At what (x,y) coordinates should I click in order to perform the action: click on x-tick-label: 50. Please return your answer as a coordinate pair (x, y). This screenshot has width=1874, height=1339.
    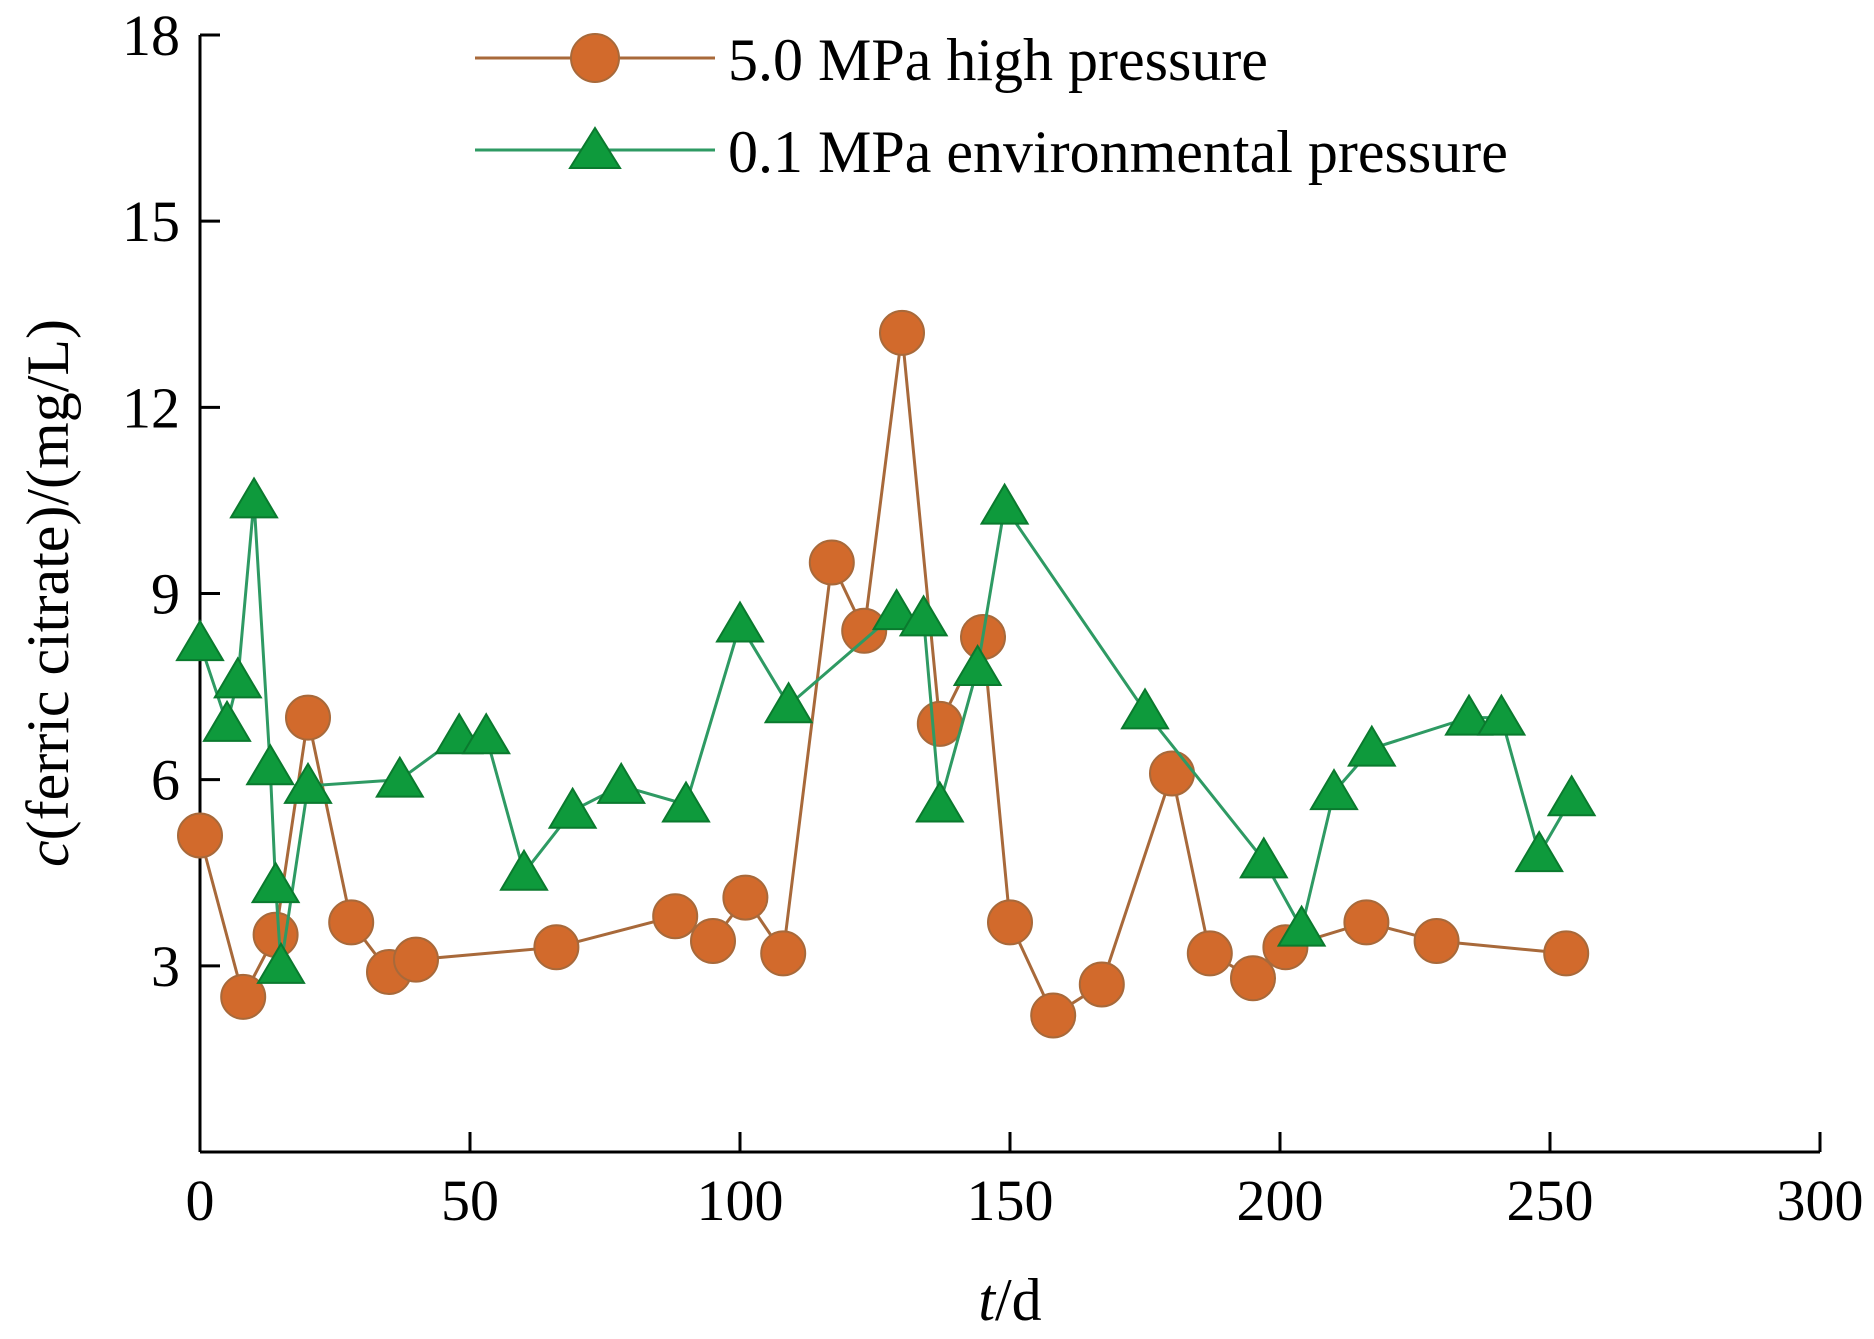
    Looking at the image, I should click on (470, 1200).